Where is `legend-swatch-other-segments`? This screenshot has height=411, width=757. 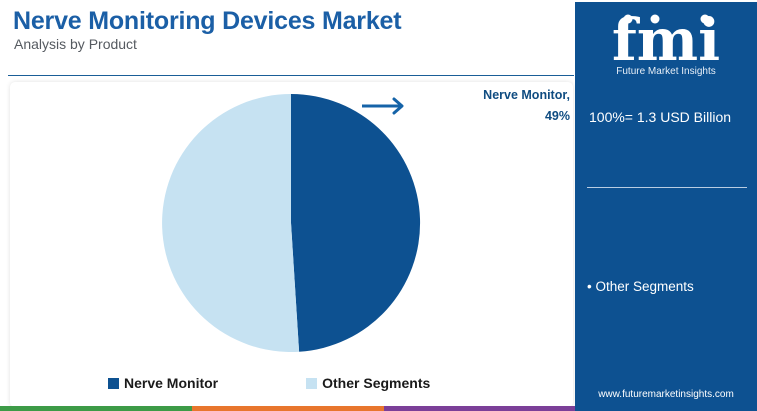 legend-swatch-other-segments is located at coordinates (312, 383).